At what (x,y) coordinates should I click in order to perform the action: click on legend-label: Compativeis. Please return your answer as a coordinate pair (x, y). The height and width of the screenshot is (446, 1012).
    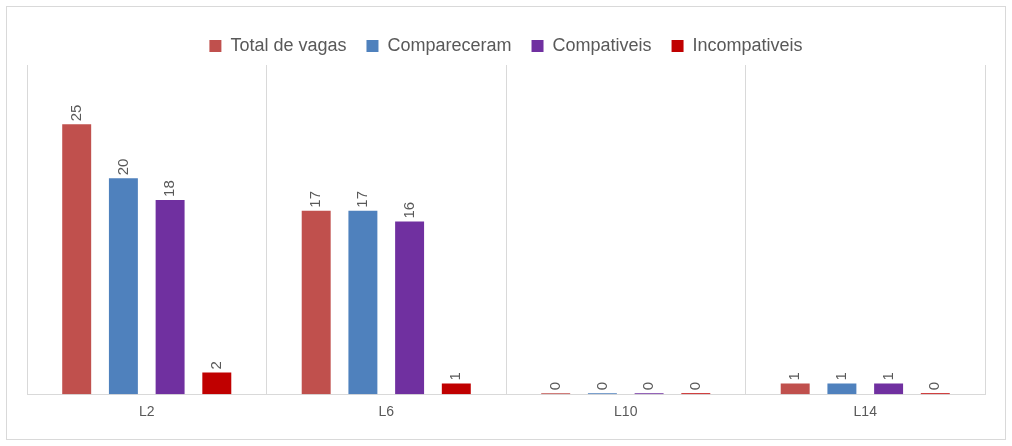
    Looking at the image, I should click on (602, 44).